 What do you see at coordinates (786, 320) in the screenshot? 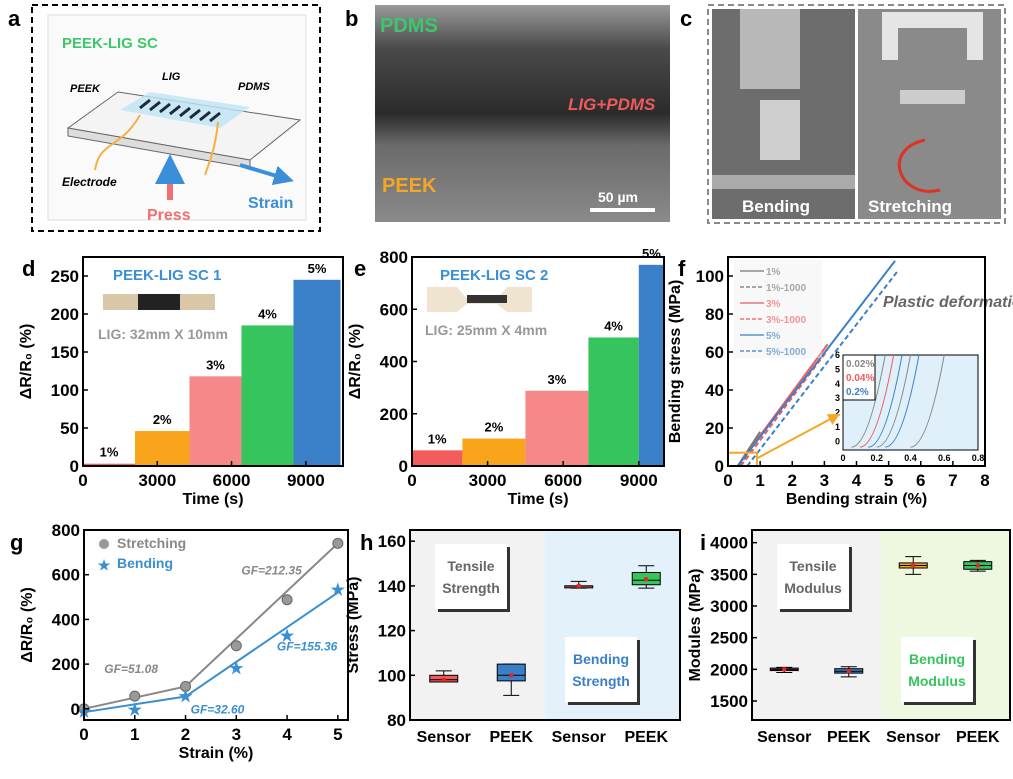
I see `legend-label: 3%-1000` at bounding box center [786, 320].